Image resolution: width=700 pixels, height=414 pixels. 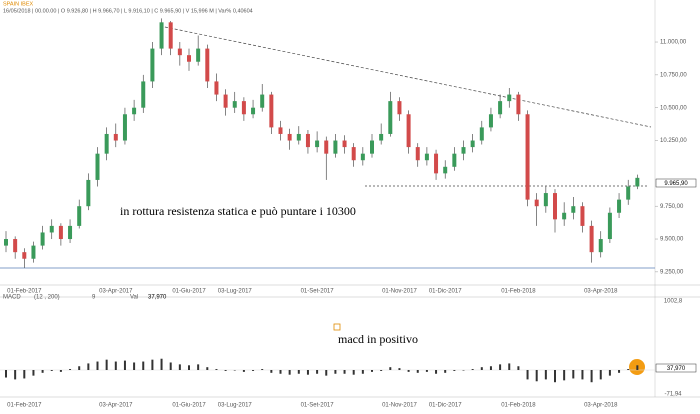 I want to click on macd-signal: 9, so click(x=94, y=298).